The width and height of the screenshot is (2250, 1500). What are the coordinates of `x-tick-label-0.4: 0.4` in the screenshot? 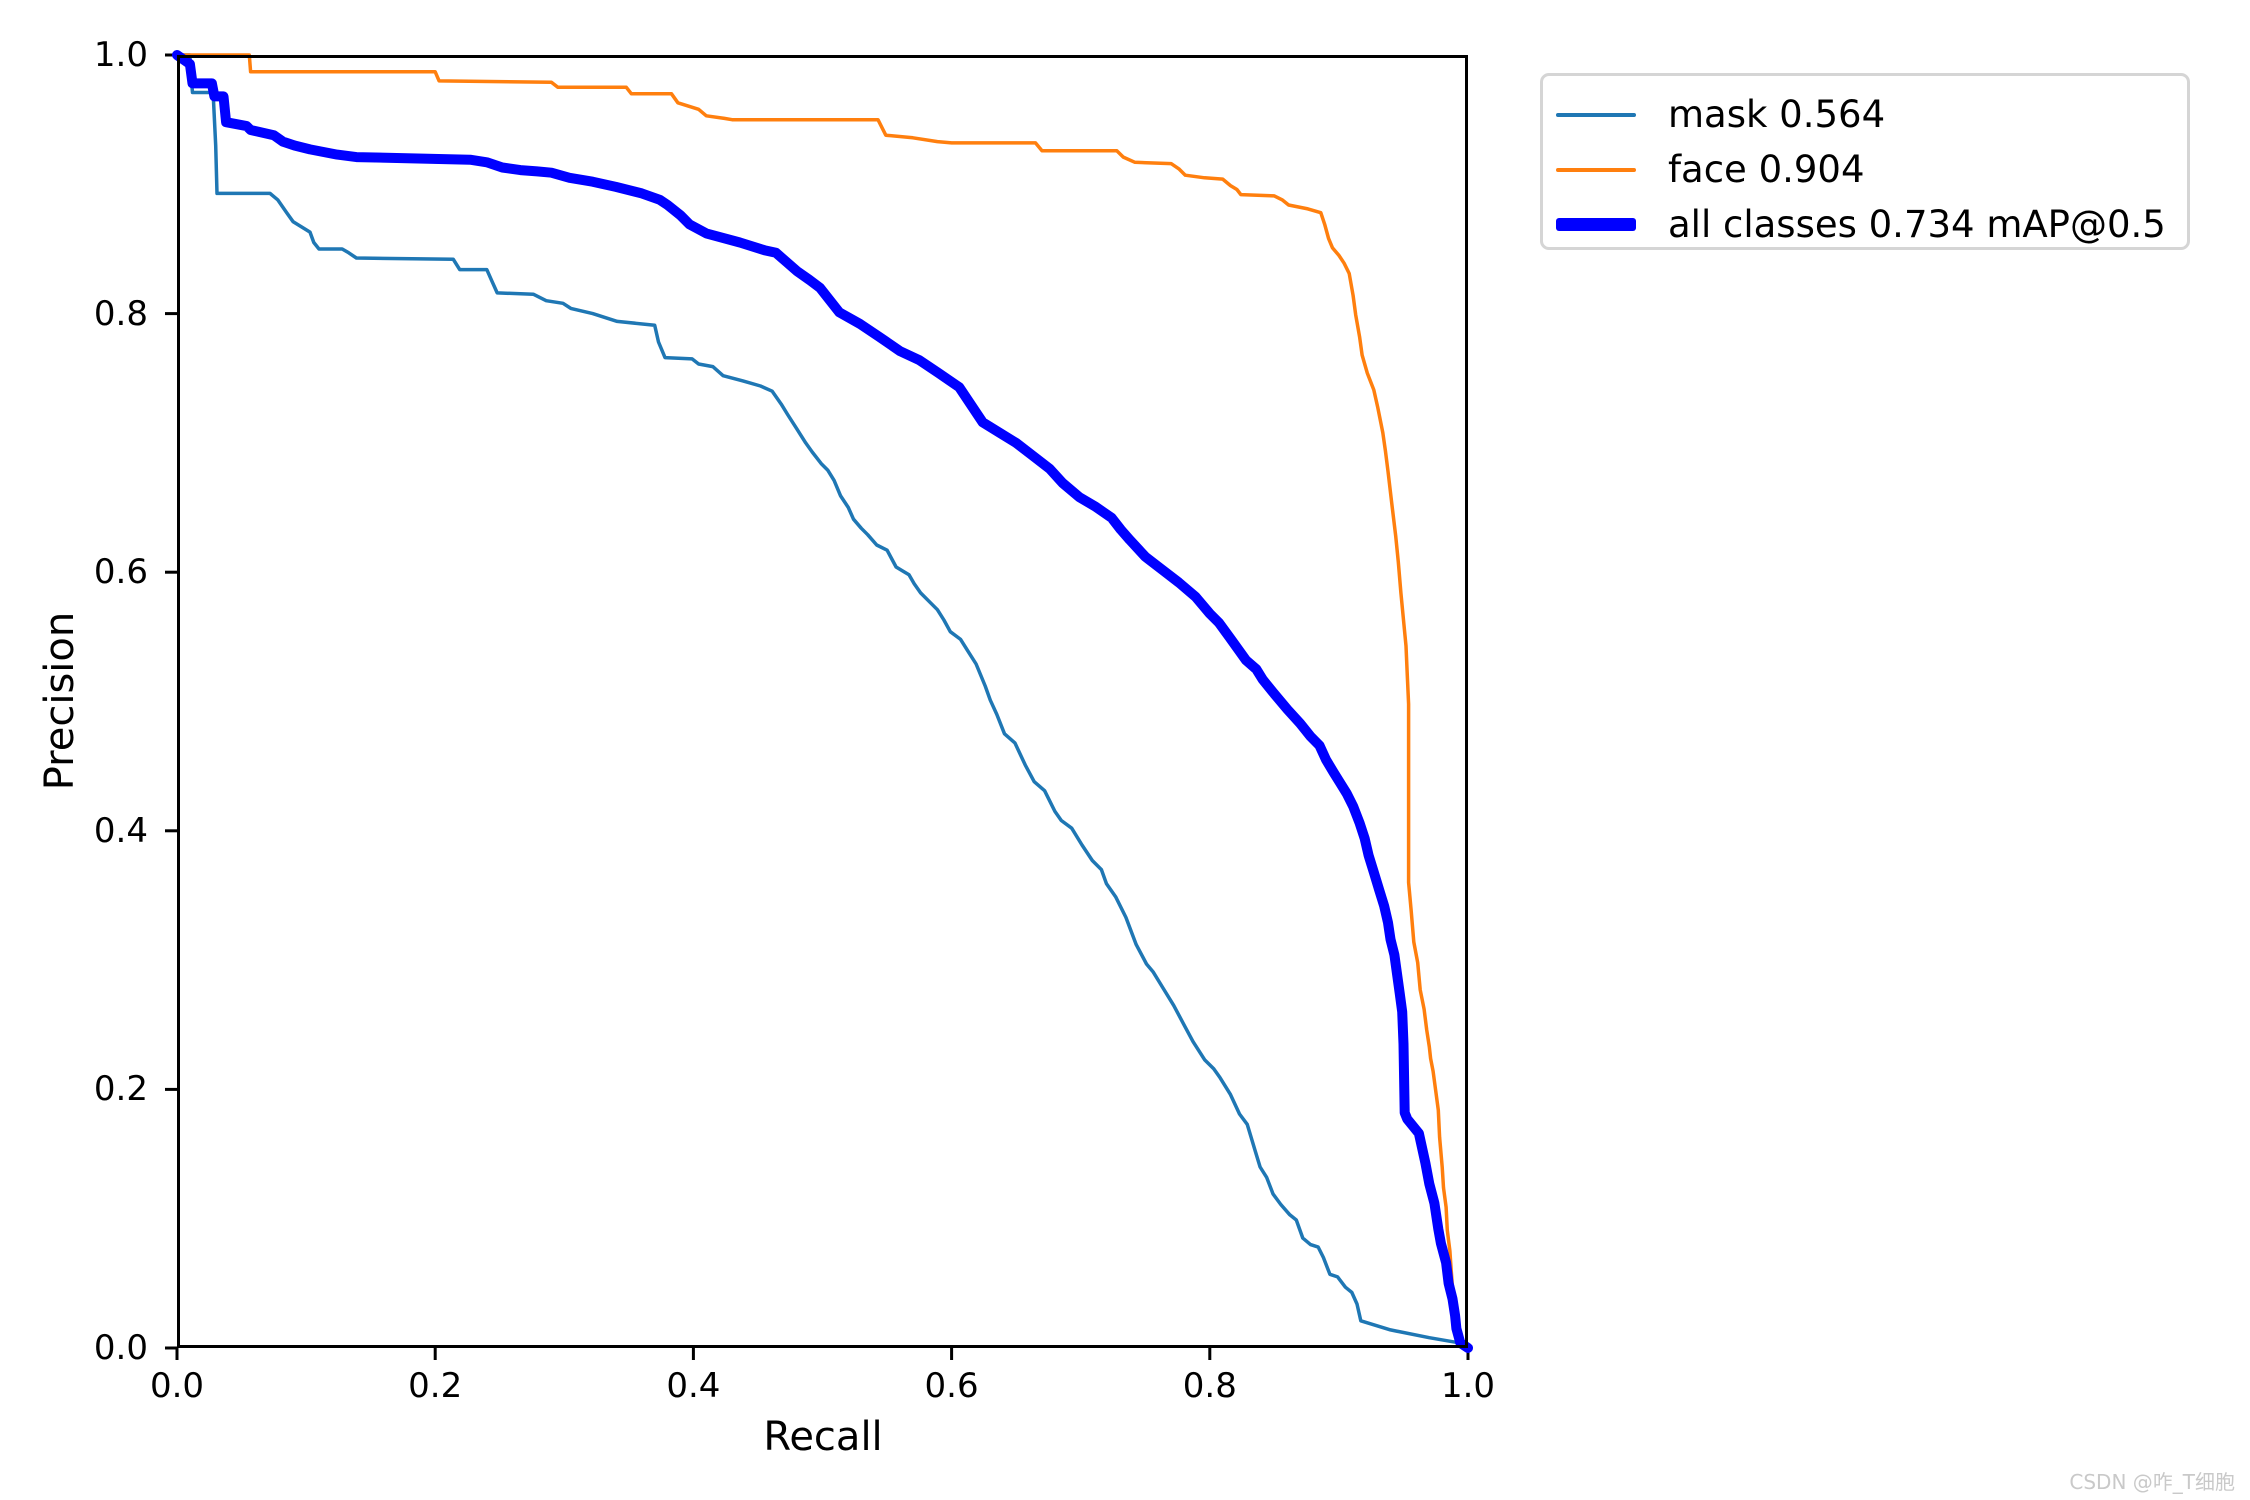 It's located at (693, 1386).